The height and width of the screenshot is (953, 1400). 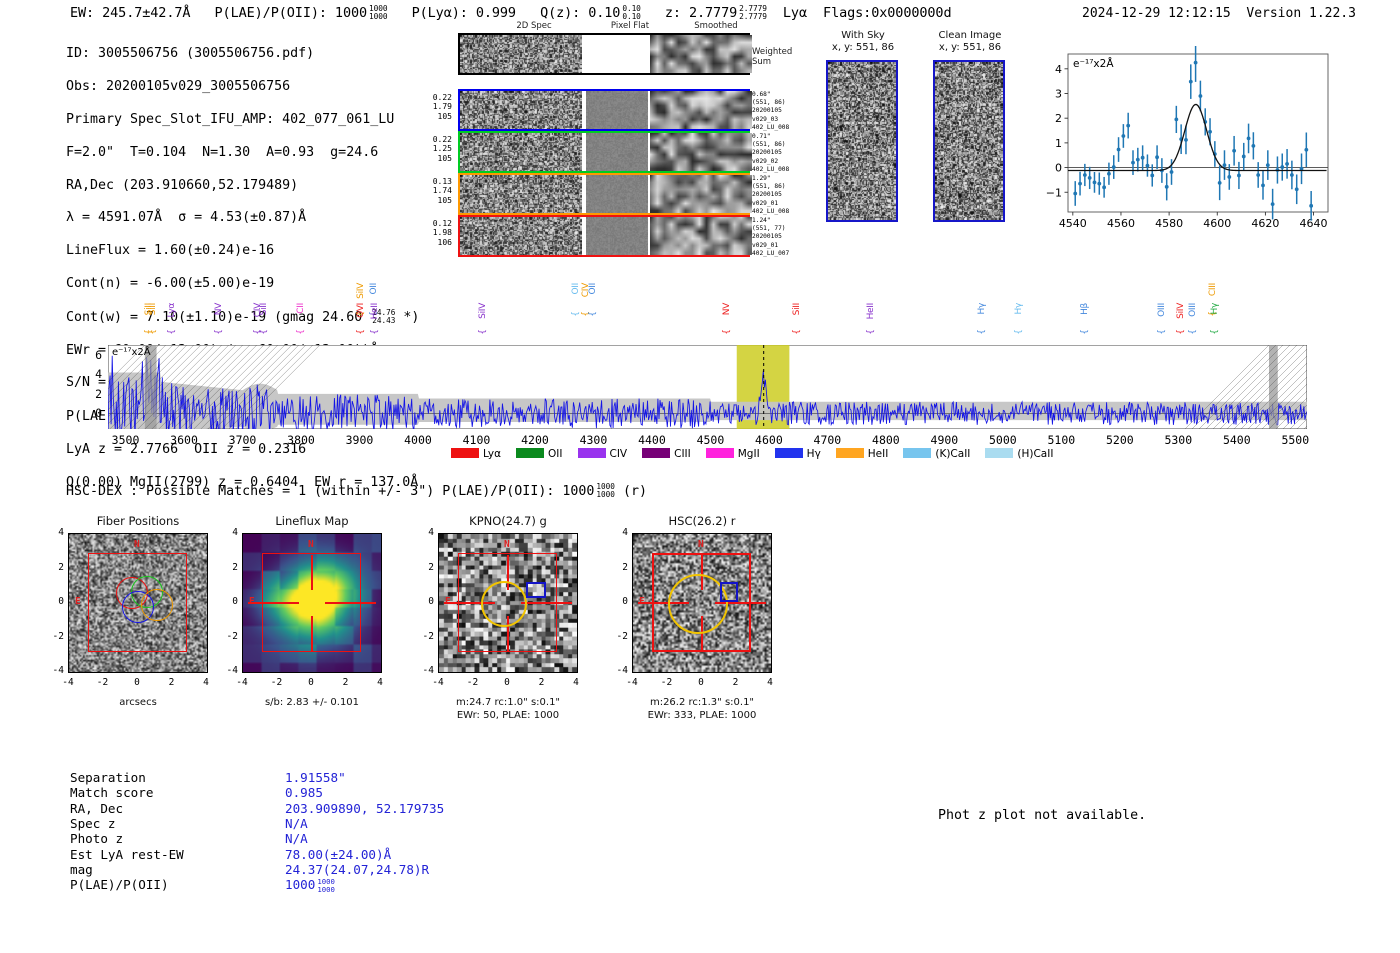 What do you see at coordinates (1301, 13) in the screenshot?
I see `header-version: Version 1.22.3` at bounding box center [1301, 13].